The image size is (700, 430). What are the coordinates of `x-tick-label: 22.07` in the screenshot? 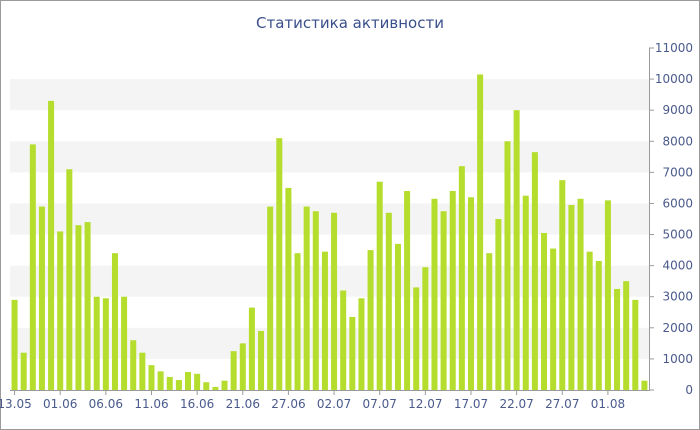 It's located at (516, 404).